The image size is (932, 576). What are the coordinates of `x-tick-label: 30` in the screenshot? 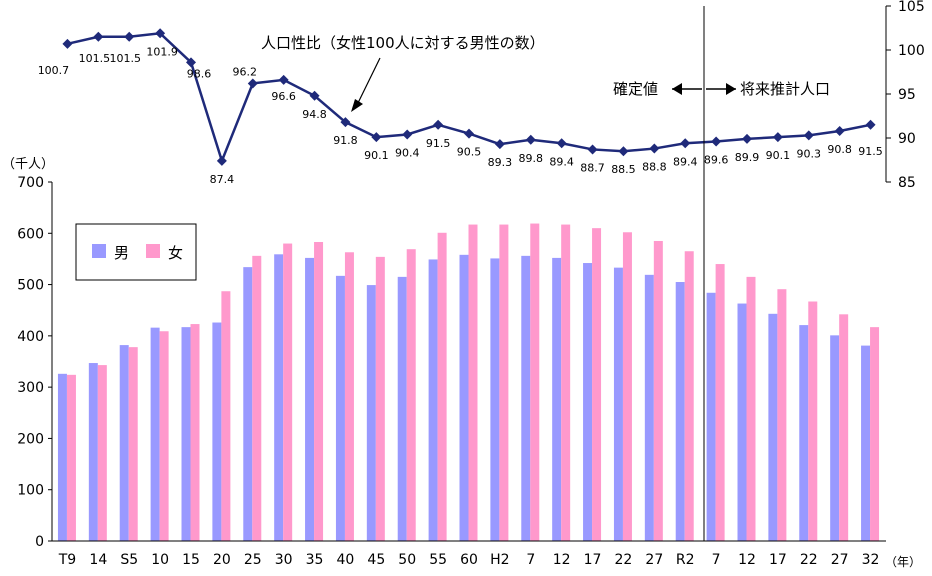 It's located at (284, 560).